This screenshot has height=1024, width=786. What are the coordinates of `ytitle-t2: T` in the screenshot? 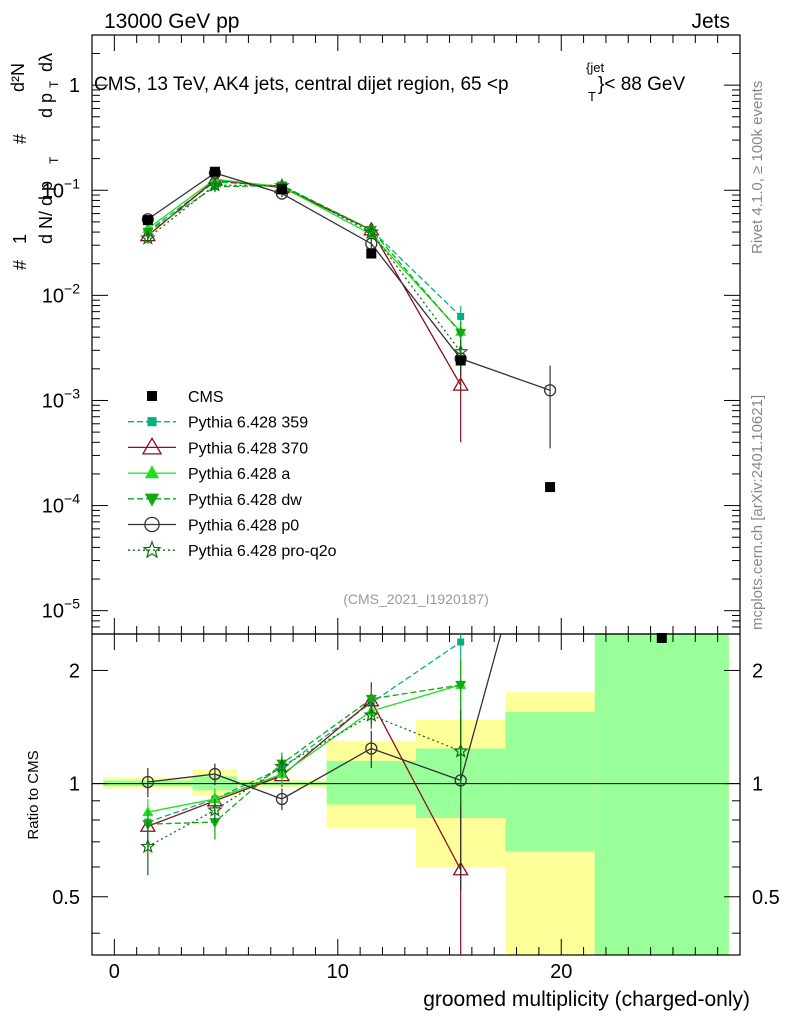 It's located at (54, 84).